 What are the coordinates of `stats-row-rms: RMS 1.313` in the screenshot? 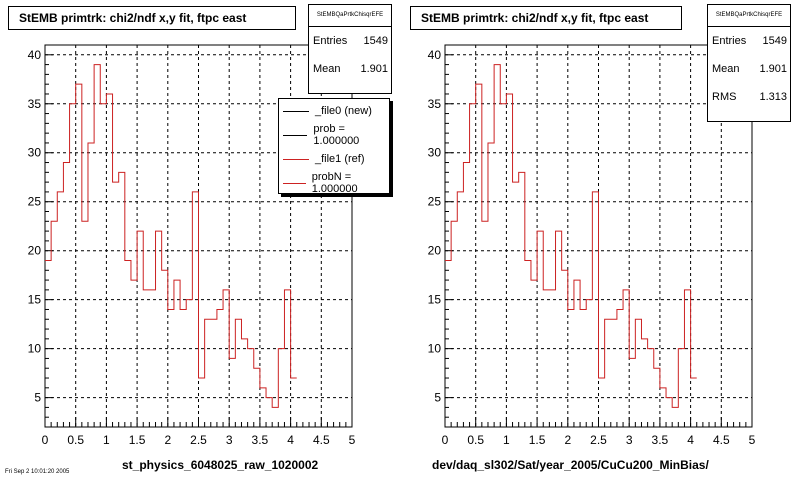 It's located at (749, 97).